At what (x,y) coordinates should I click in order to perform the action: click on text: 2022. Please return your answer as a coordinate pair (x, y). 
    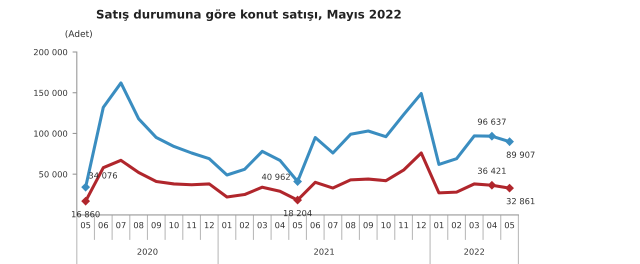
    Looking at the image, I should click on (474, 251).